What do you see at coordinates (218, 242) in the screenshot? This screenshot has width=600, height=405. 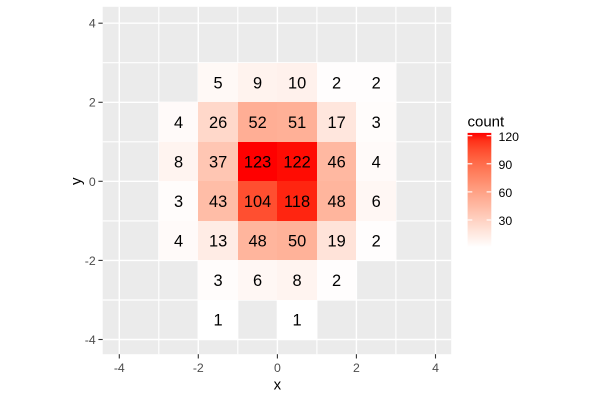 I see `svg-text: 13` at bounding box center [218, 242].